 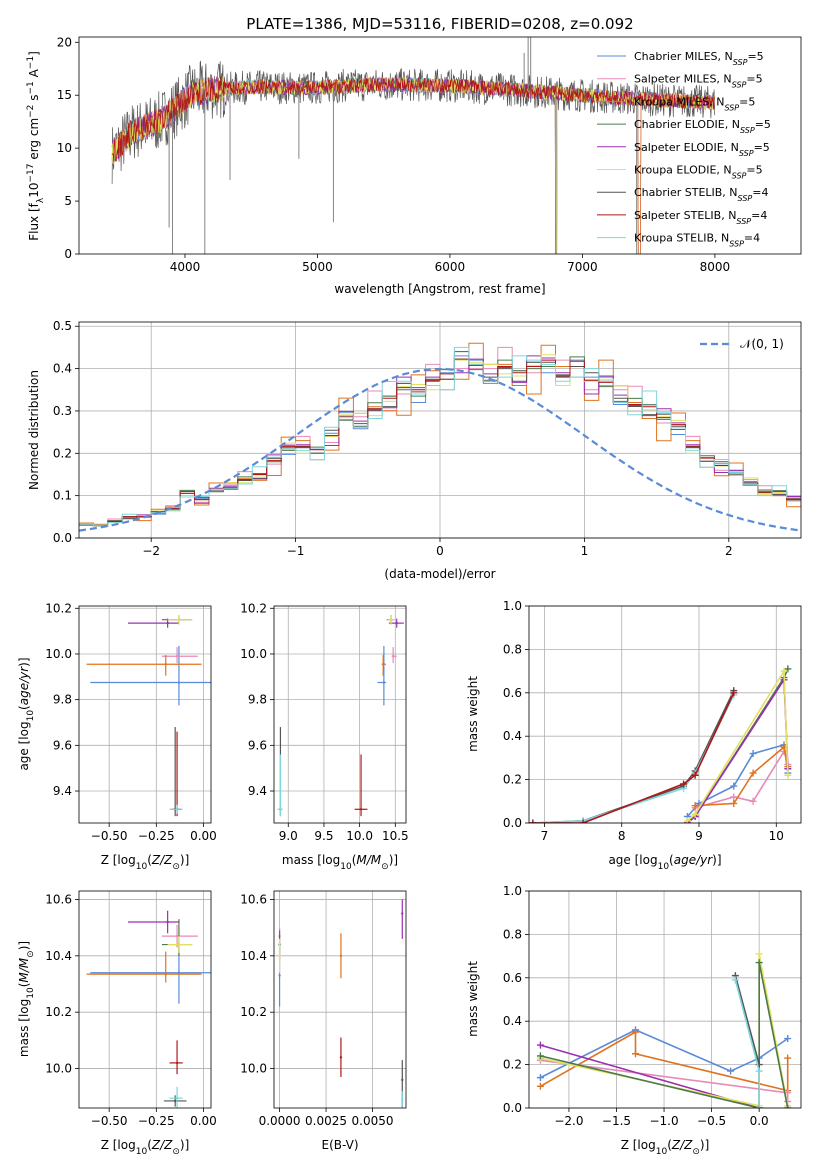 I want to click on x-tick-label: −0.25, so click(x=156, y=836).